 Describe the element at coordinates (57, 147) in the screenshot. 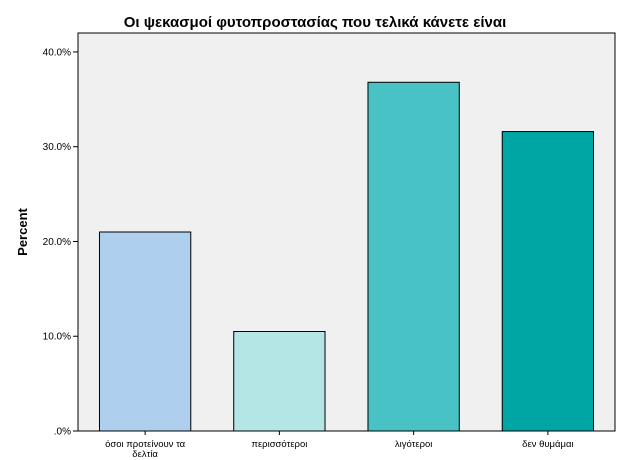

I see `y-tick-label: 30.0%` at that location.